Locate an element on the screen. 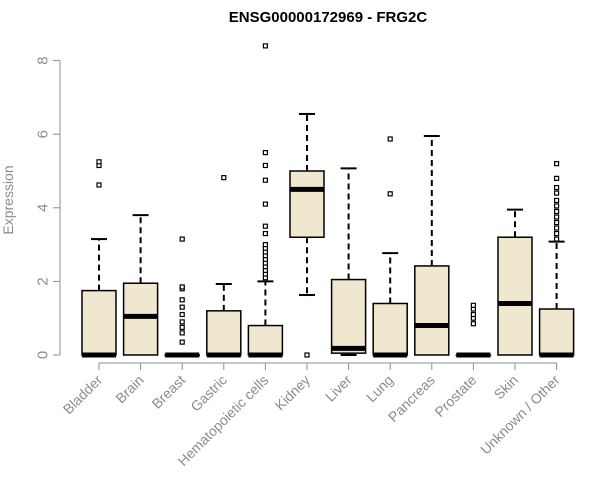 This screenshot has height=500, width=600. y-tick-label: 6 is located at coordinates (42, 134).